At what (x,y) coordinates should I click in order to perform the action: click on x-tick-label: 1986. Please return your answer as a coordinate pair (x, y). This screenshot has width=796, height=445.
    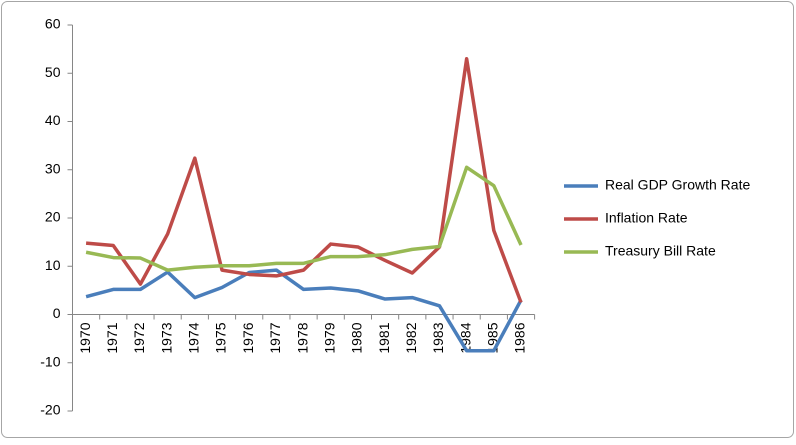
    Looking at the image, I should click on (520, 337).